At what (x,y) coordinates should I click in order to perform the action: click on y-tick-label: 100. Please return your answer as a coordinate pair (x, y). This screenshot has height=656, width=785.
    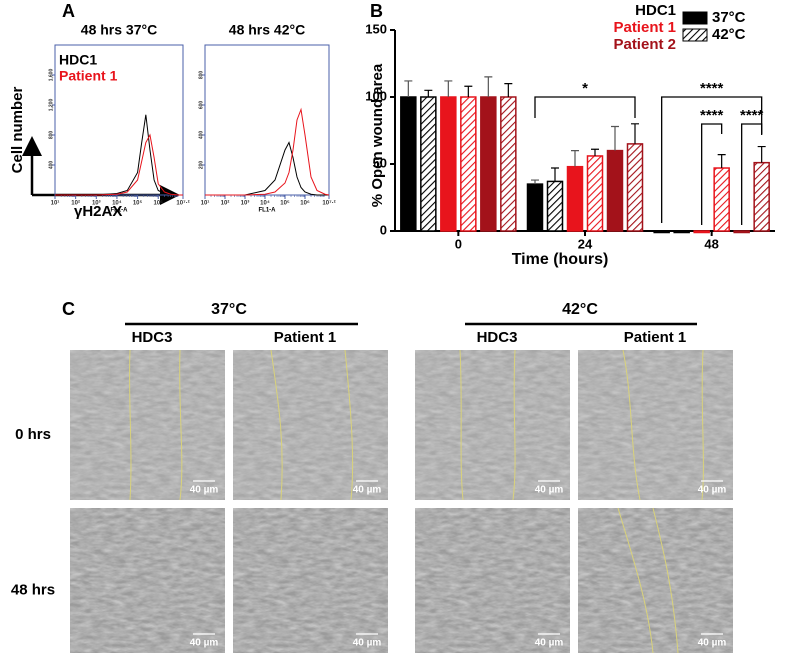
    Looking at the image, I should click on (376, 95).